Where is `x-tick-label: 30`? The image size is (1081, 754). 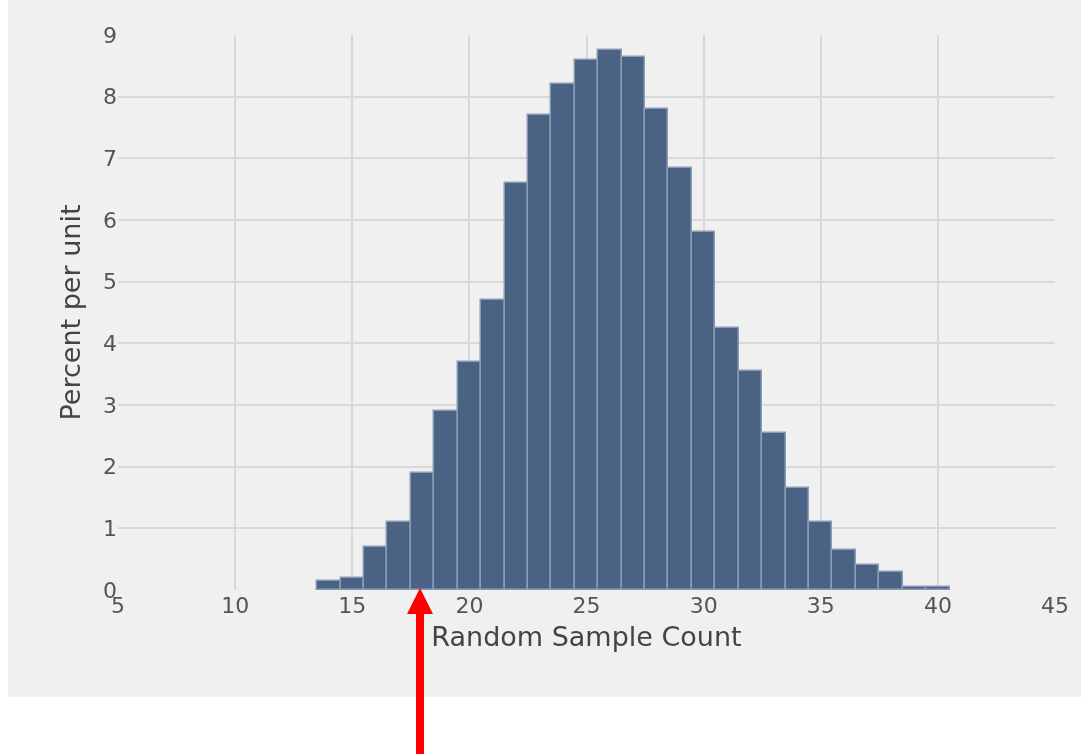
x-tick-label: 30 is located at coordinates (703, 605).